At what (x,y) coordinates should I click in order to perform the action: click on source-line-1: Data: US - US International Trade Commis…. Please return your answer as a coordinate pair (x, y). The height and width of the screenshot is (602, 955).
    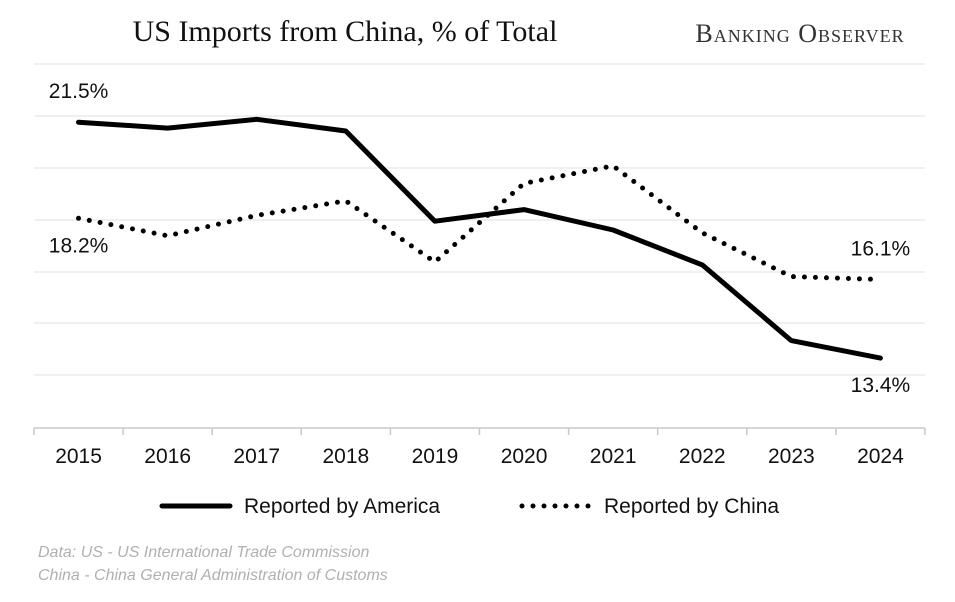
    Looking at the image, I should click on (203, 552).